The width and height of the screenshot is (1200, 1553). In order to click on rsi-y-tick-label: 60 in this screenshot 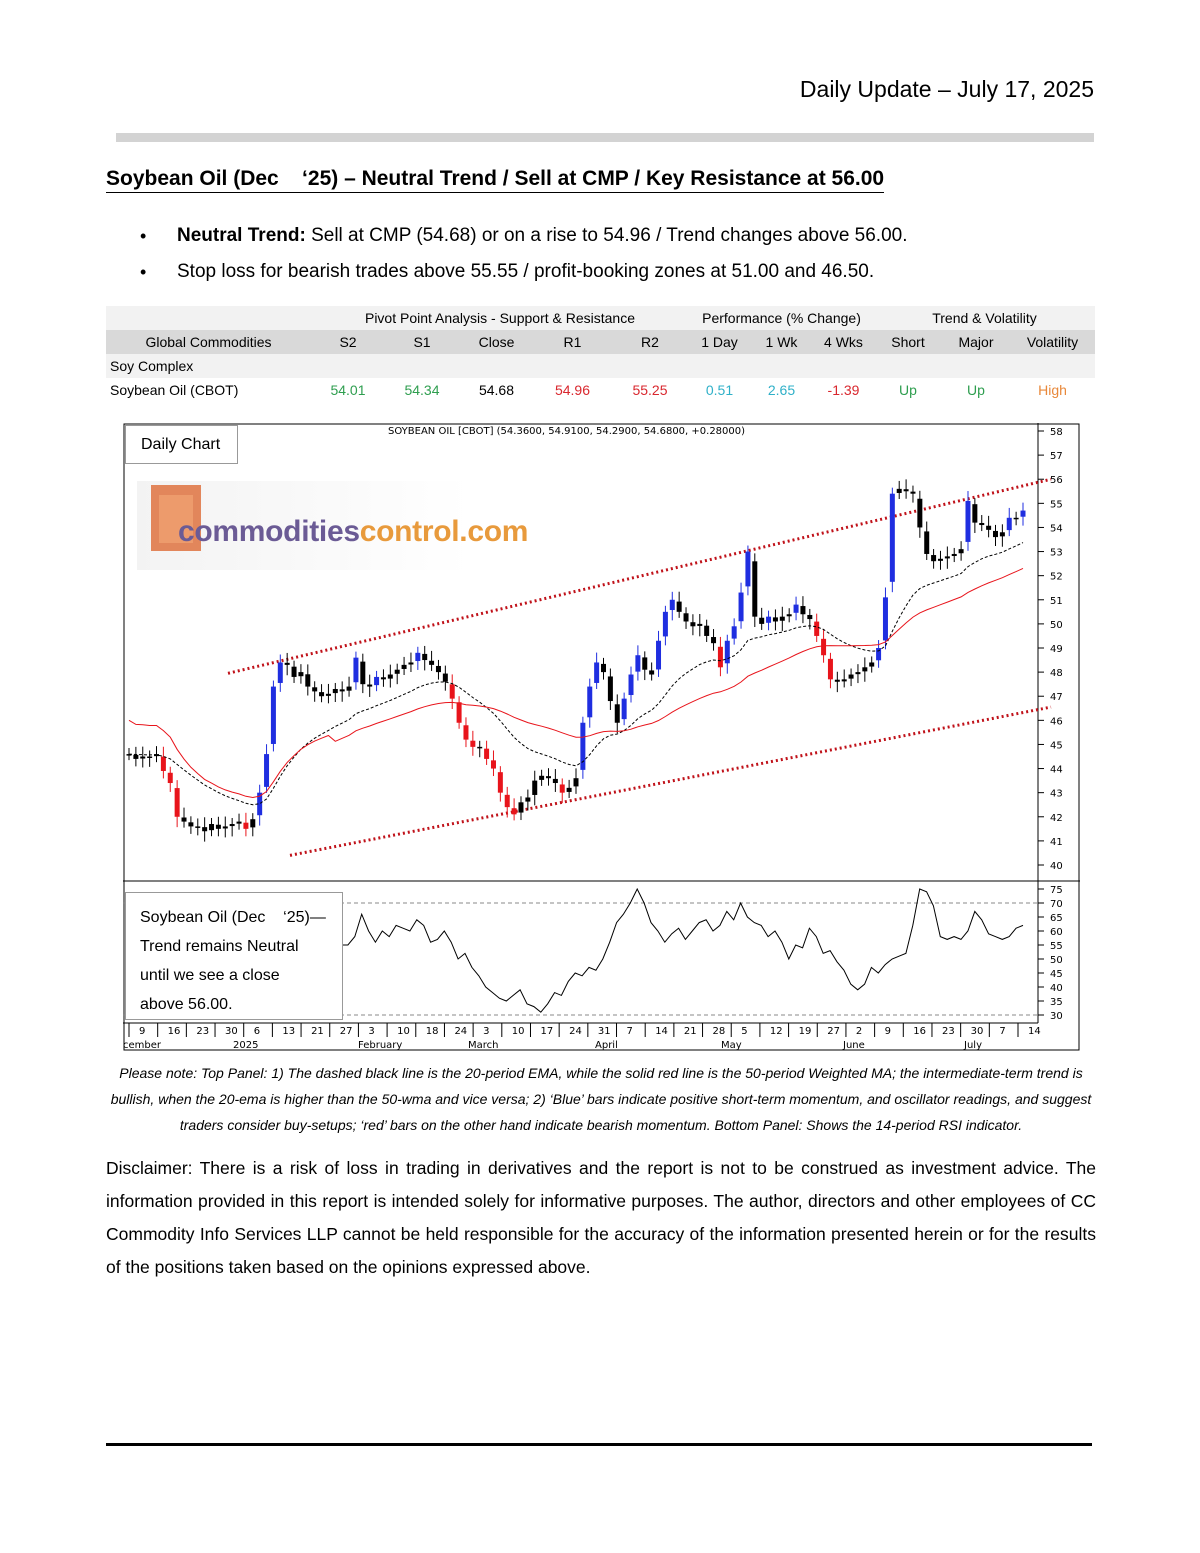, I will do `click(1056, 932)`.